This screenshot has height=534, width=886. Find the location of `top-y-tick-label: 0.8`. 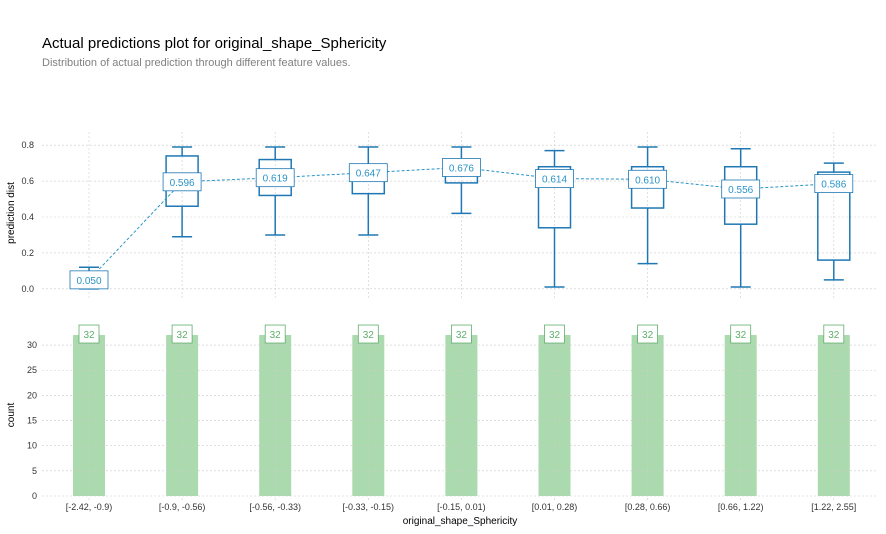

top-y-tick-label: 0.8 is located at coordinates (27, 145).